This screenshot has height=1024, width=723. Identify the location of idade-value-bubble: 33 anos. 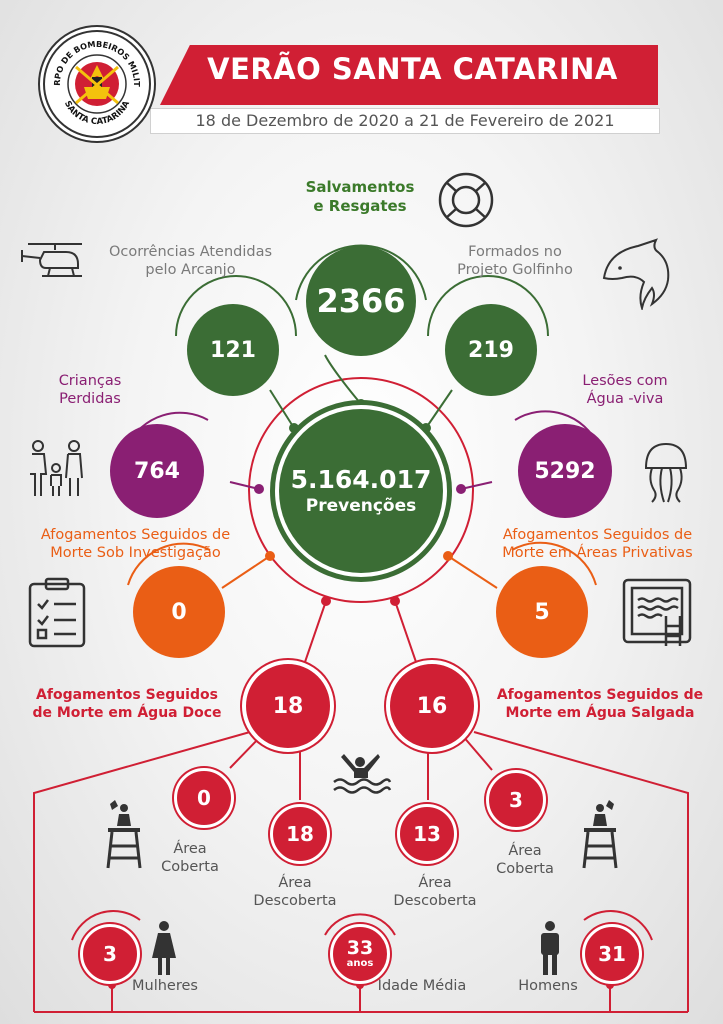
(360, 954).